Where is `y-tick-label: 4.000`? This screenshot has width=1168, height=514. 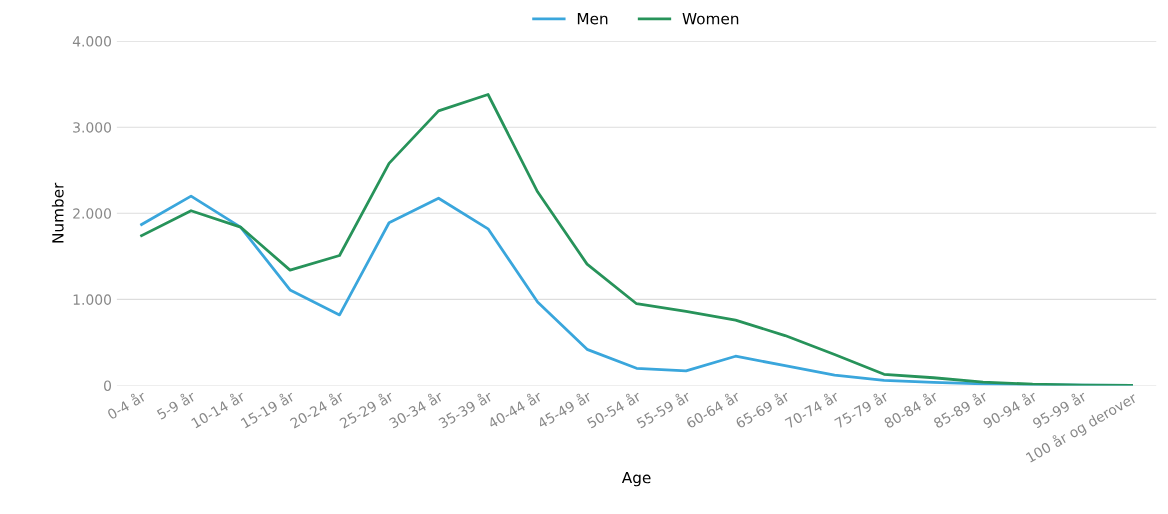 y-tick-label: 4.000 is located at coordinates (92, 41).